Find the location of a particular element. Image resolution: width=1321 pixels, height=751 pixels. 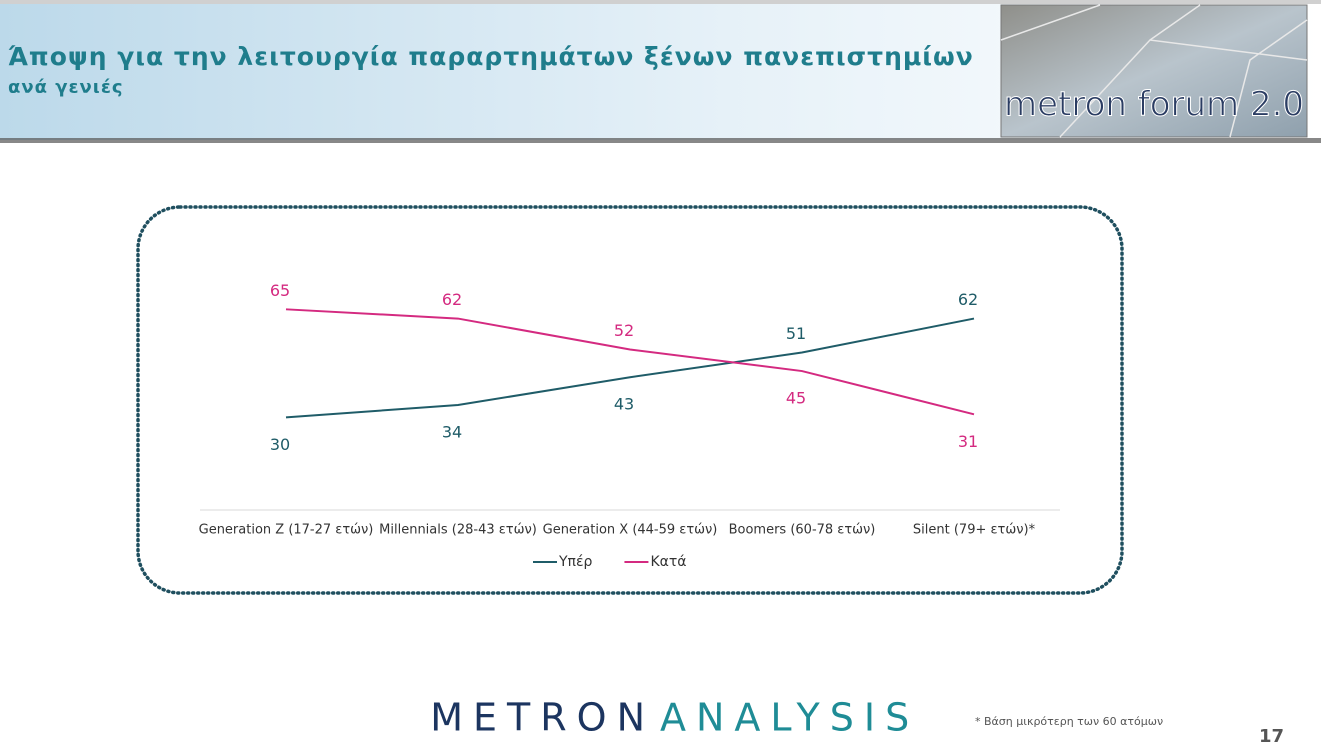

header-shadow is located at coordinates (660, 140).